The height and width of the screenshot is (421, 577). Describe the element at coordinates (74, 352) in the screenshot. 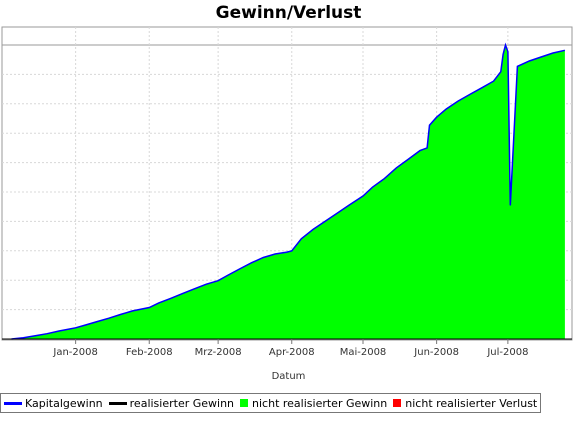

I see `x-tick-label: Jan-2008` at that location.